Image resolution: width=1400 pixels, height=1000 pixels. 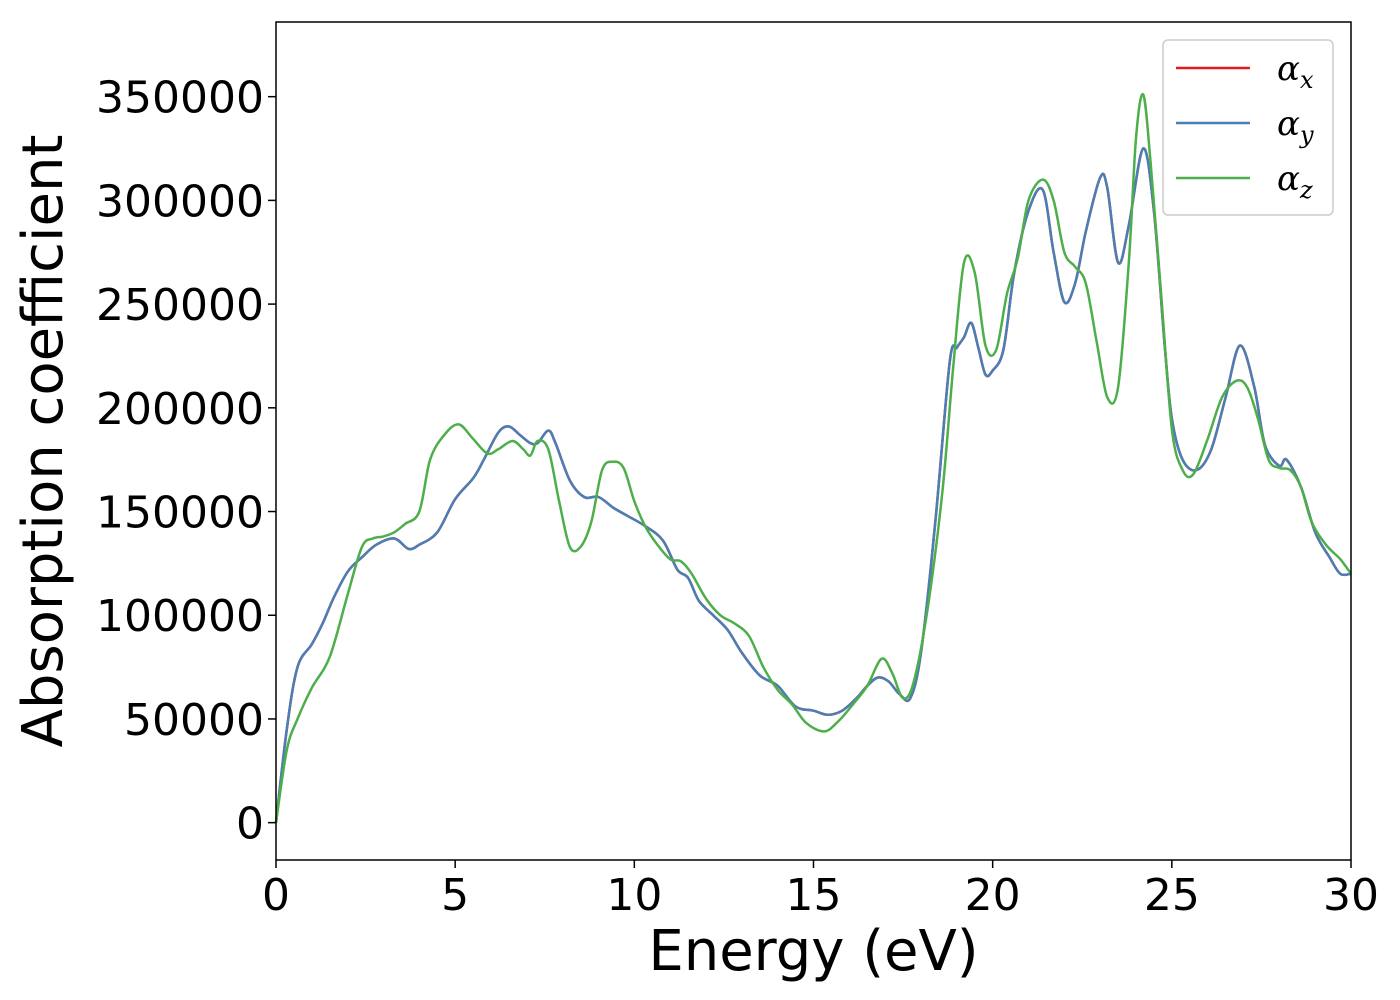 What do you see at coordinates (1351, 895) in the screenshot?
I see `x-tick-label: 30` at bounding box center [1351, 895].